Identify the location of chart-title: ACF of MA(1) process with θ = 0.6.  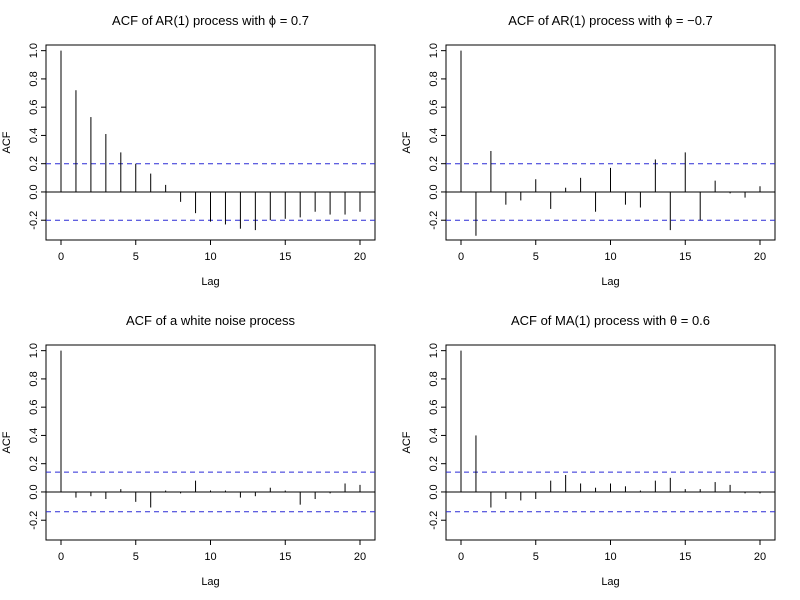
(610, 320).